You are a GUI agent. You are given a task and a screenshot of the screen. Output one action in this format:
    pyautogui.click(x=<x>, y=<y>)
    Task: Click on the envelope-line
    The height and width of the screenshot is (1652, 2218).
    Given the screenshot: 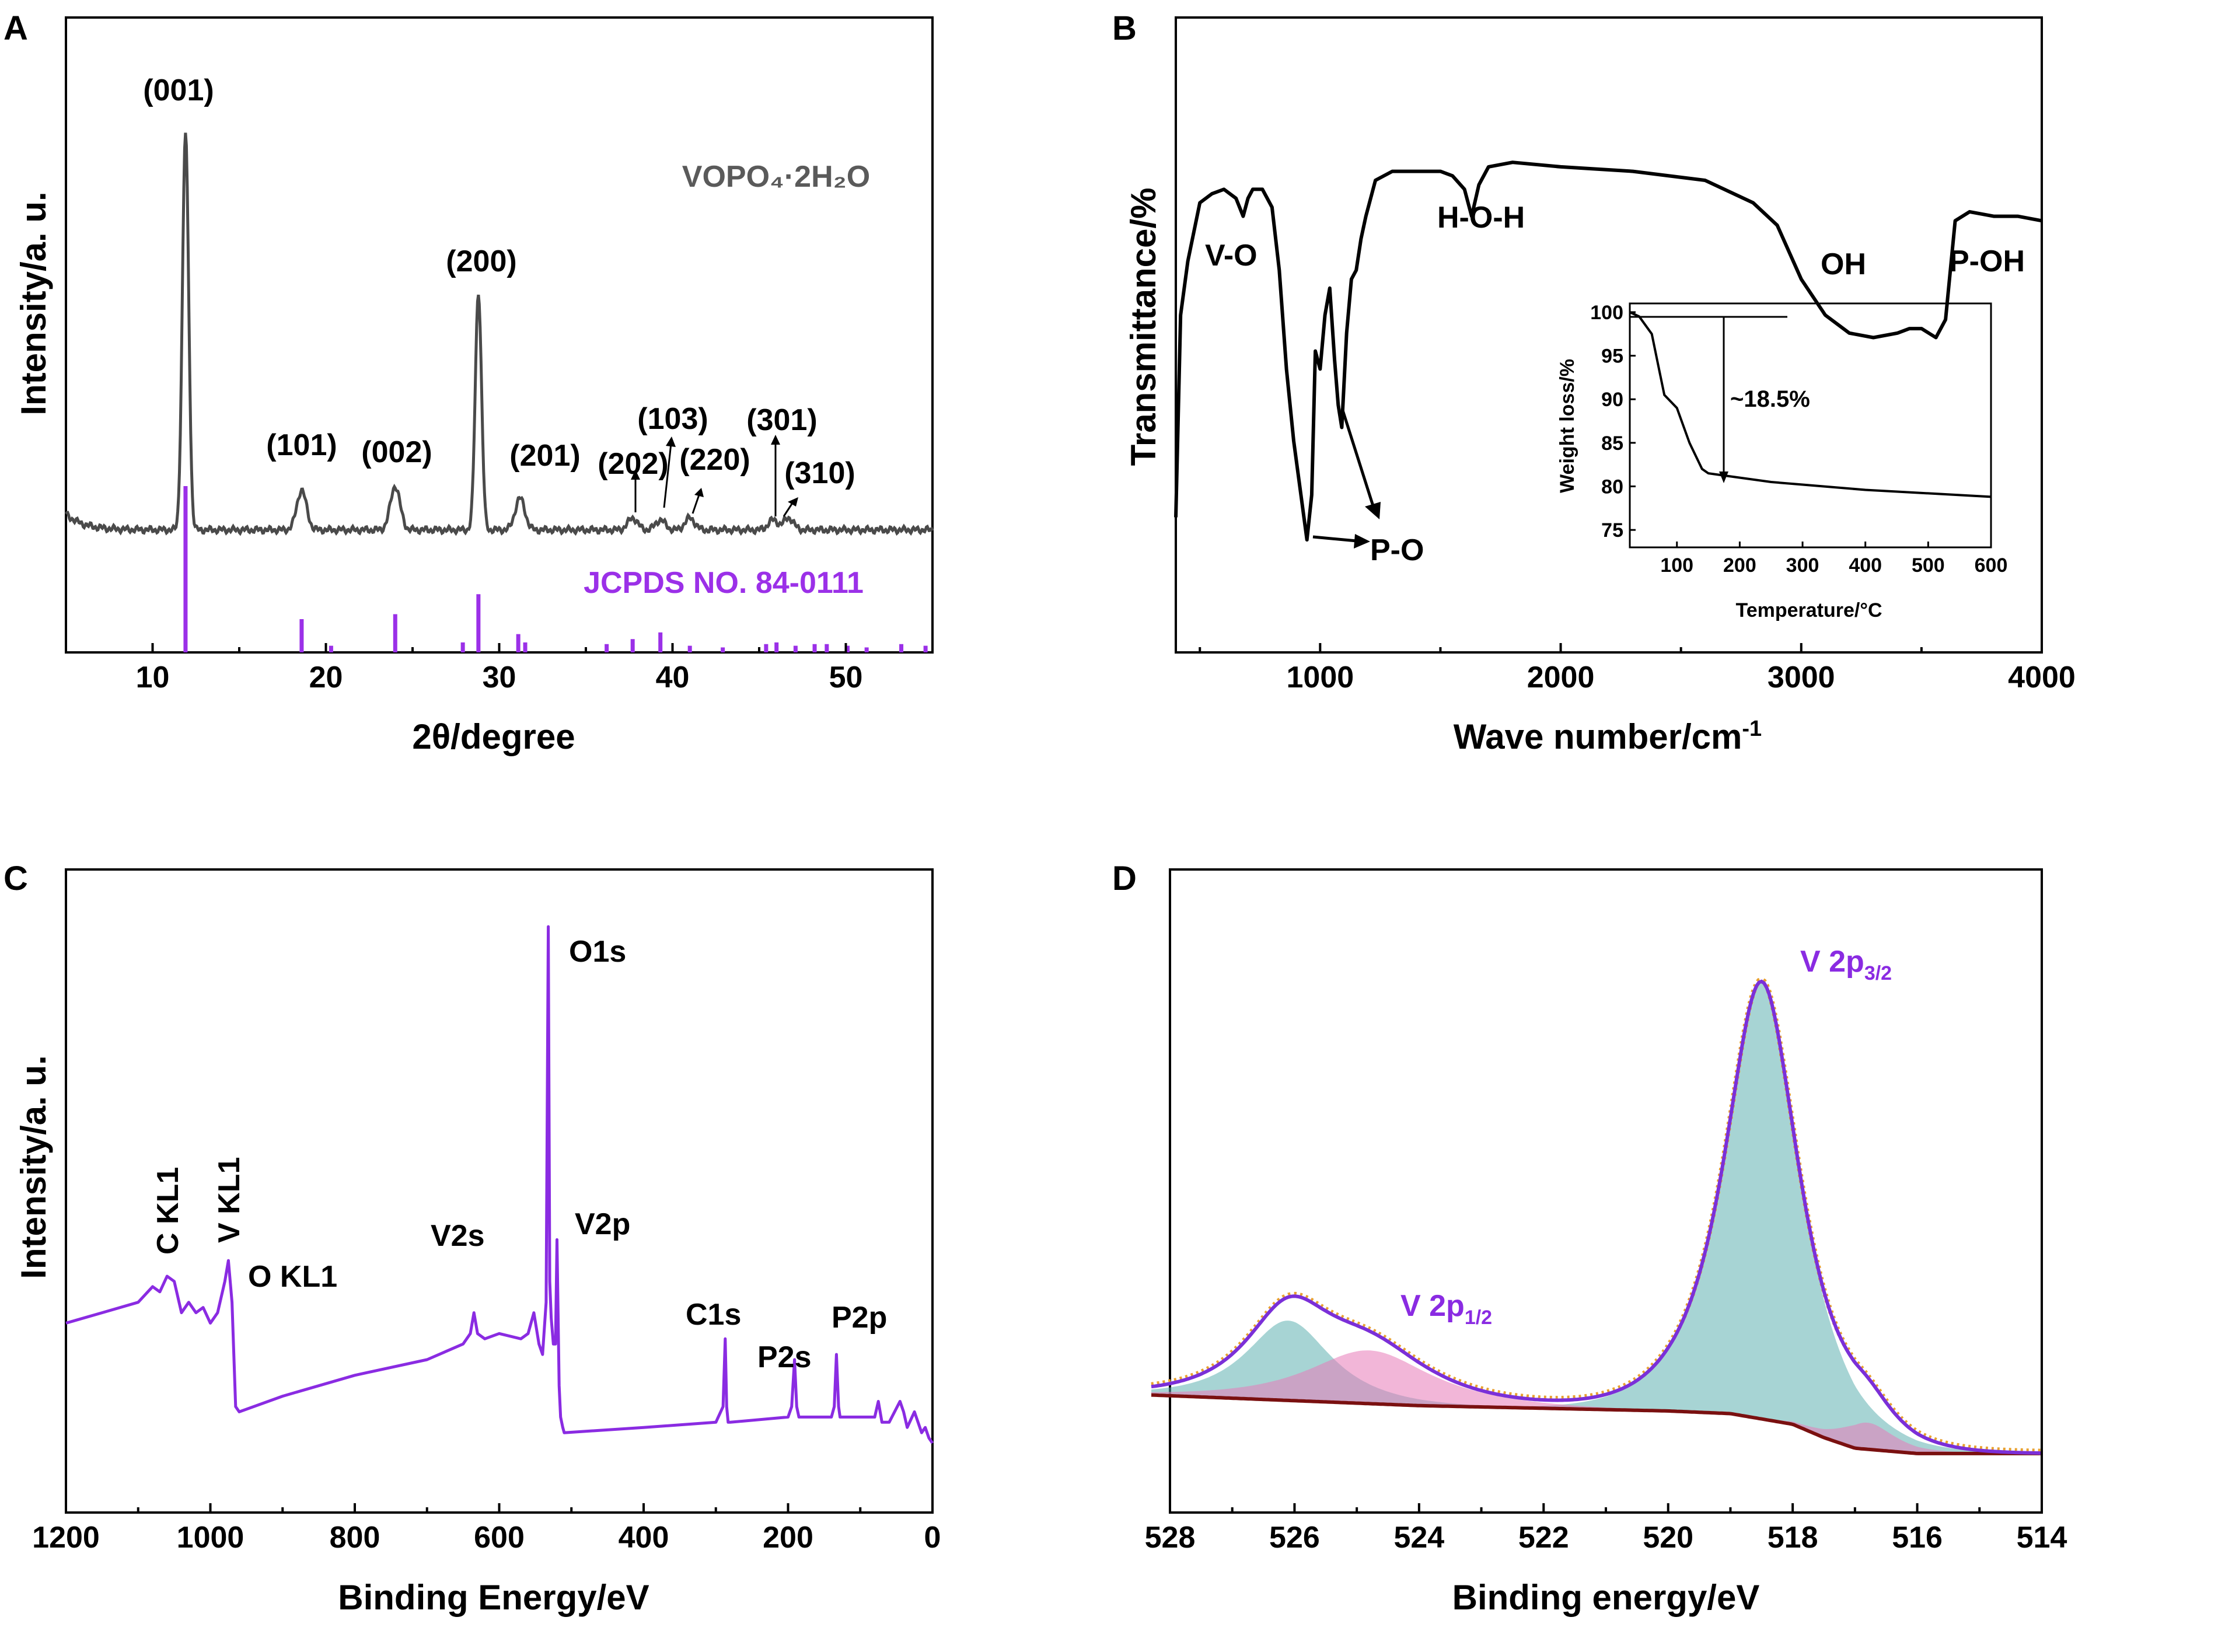 What is the action you would take?
    pyautogui.click(x=1596, y=1217)
    